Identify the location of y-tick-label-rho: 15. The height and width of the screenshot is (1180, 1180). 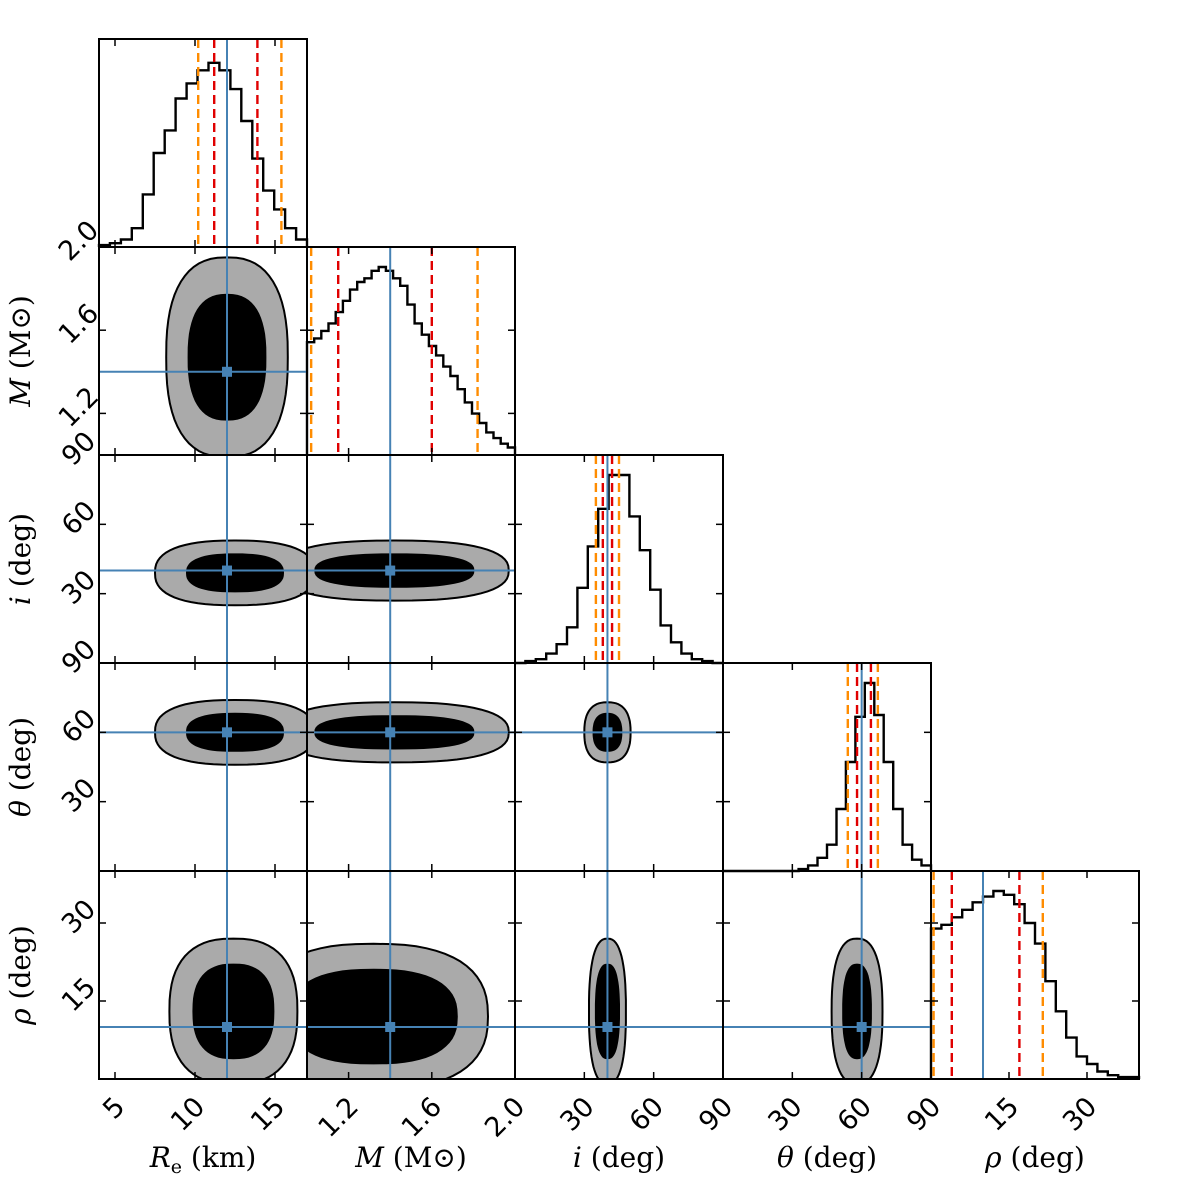
(79, 995).